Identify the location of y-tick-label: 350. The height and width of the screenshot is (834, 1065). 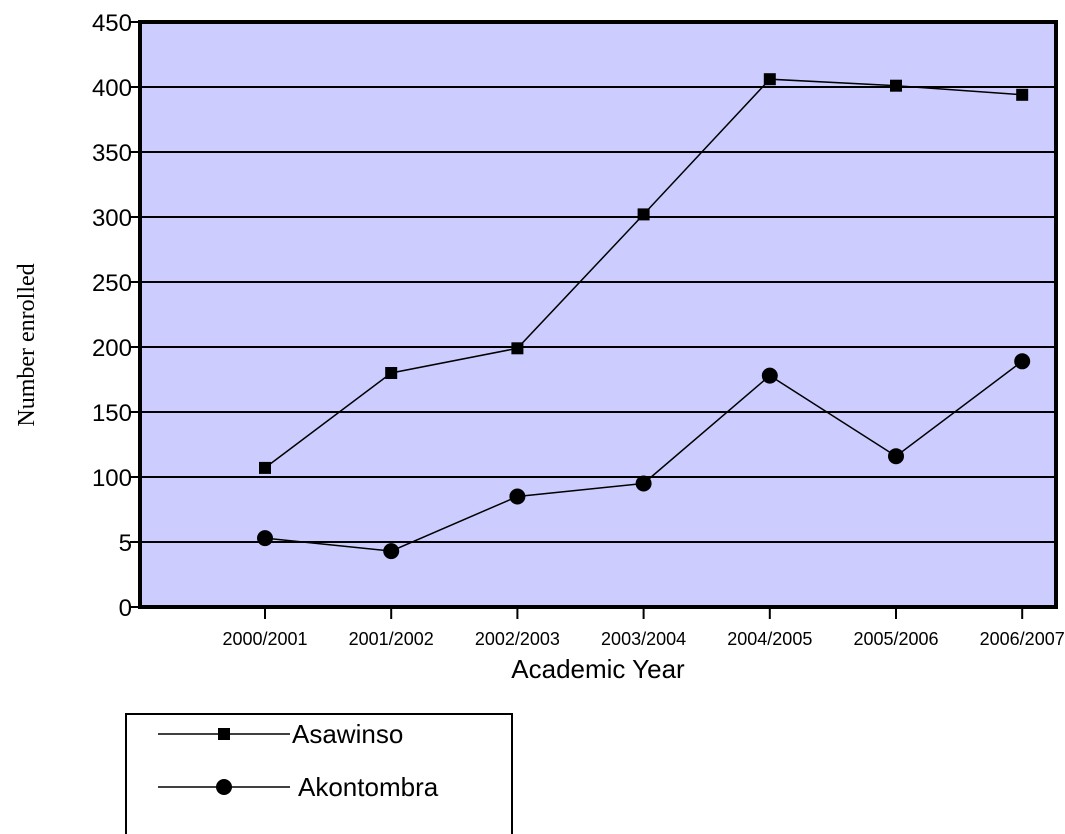
(112, 153).